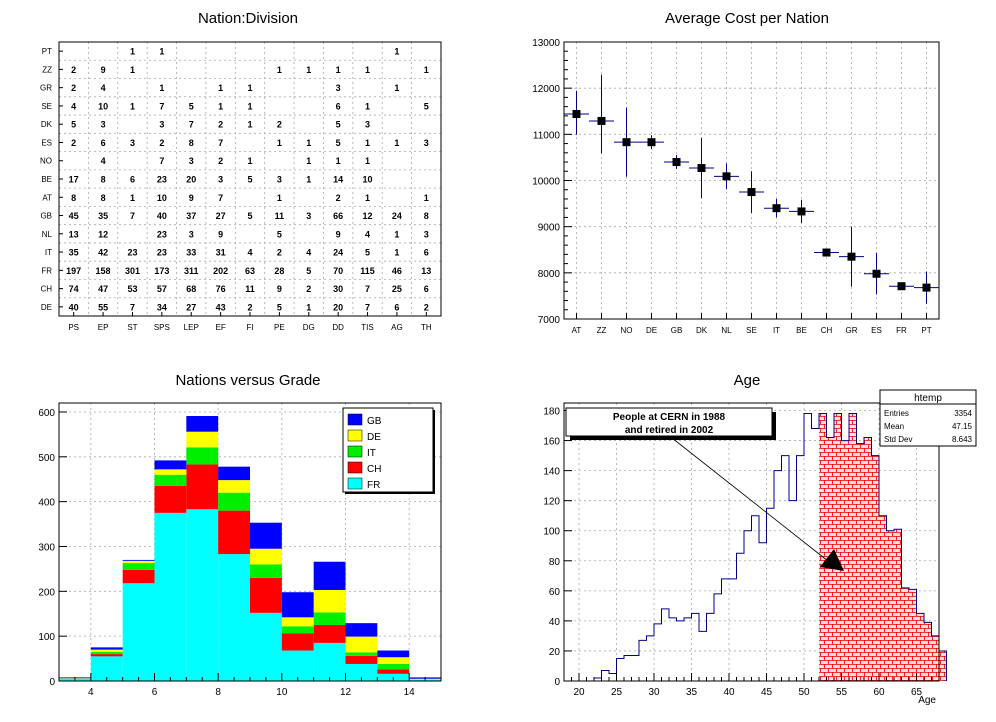  I want to click on row-label: NL, so click(47, 234).